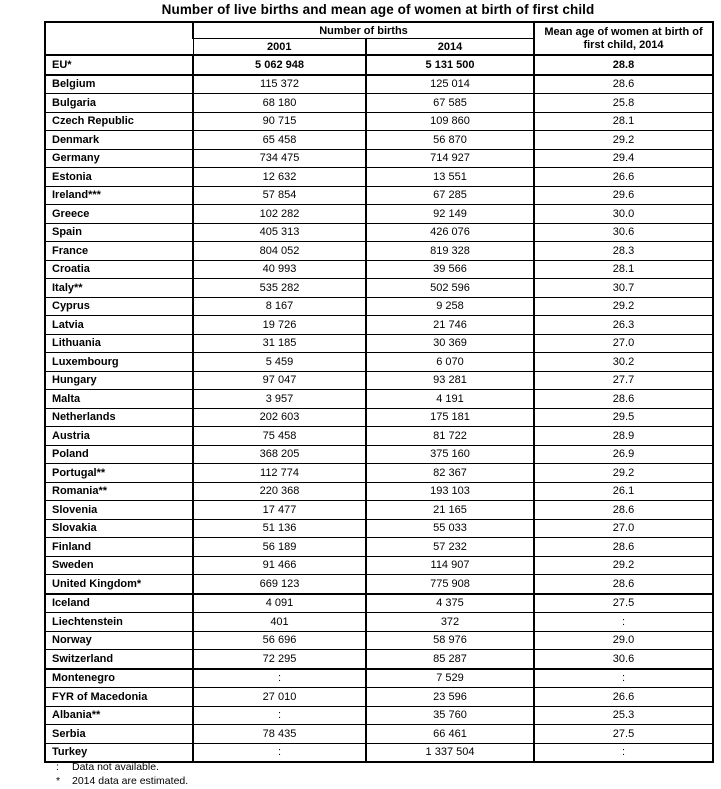  What do you see at coordinates (119, 697) in the screenshot?
I see `country-cell: FYR of Macedonia` at bounding box center [119, 697].